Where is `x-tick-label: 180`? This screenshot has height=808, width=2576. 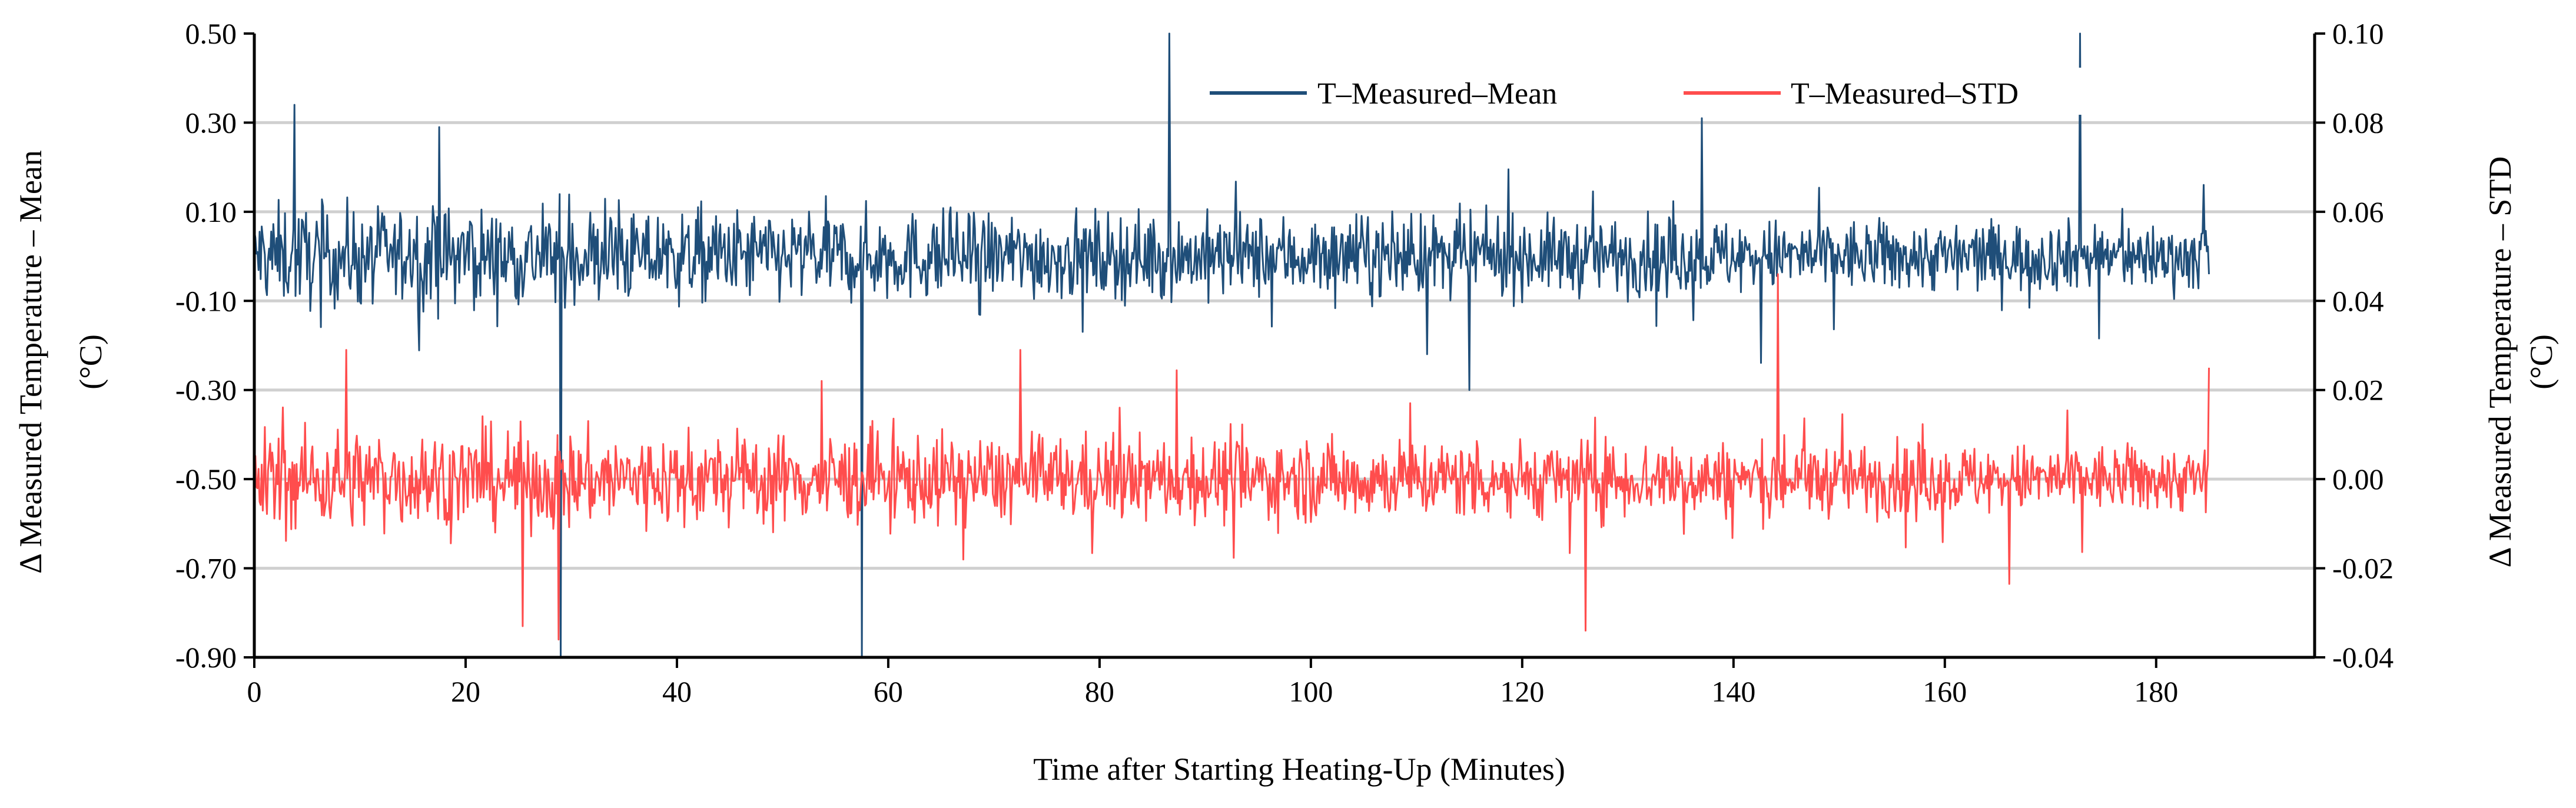
x-tick-label: 180 is located at coordinates (2156, 691).